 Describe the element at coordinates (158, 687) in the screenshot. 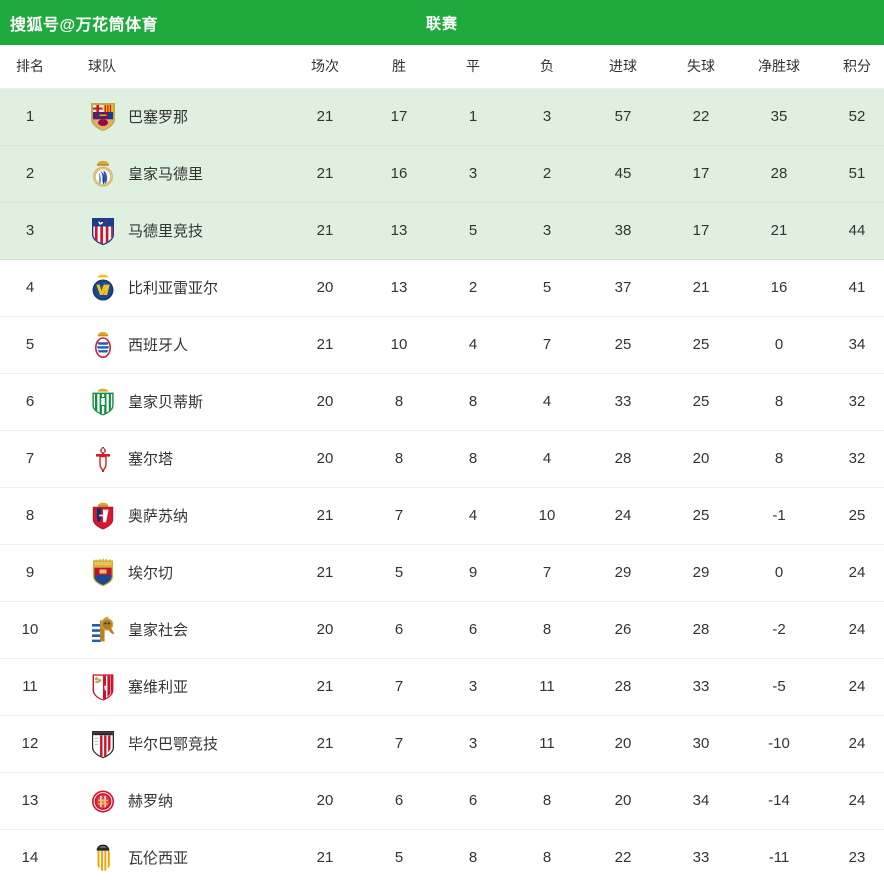

I see `team-name: 塞维利亚` at that location.